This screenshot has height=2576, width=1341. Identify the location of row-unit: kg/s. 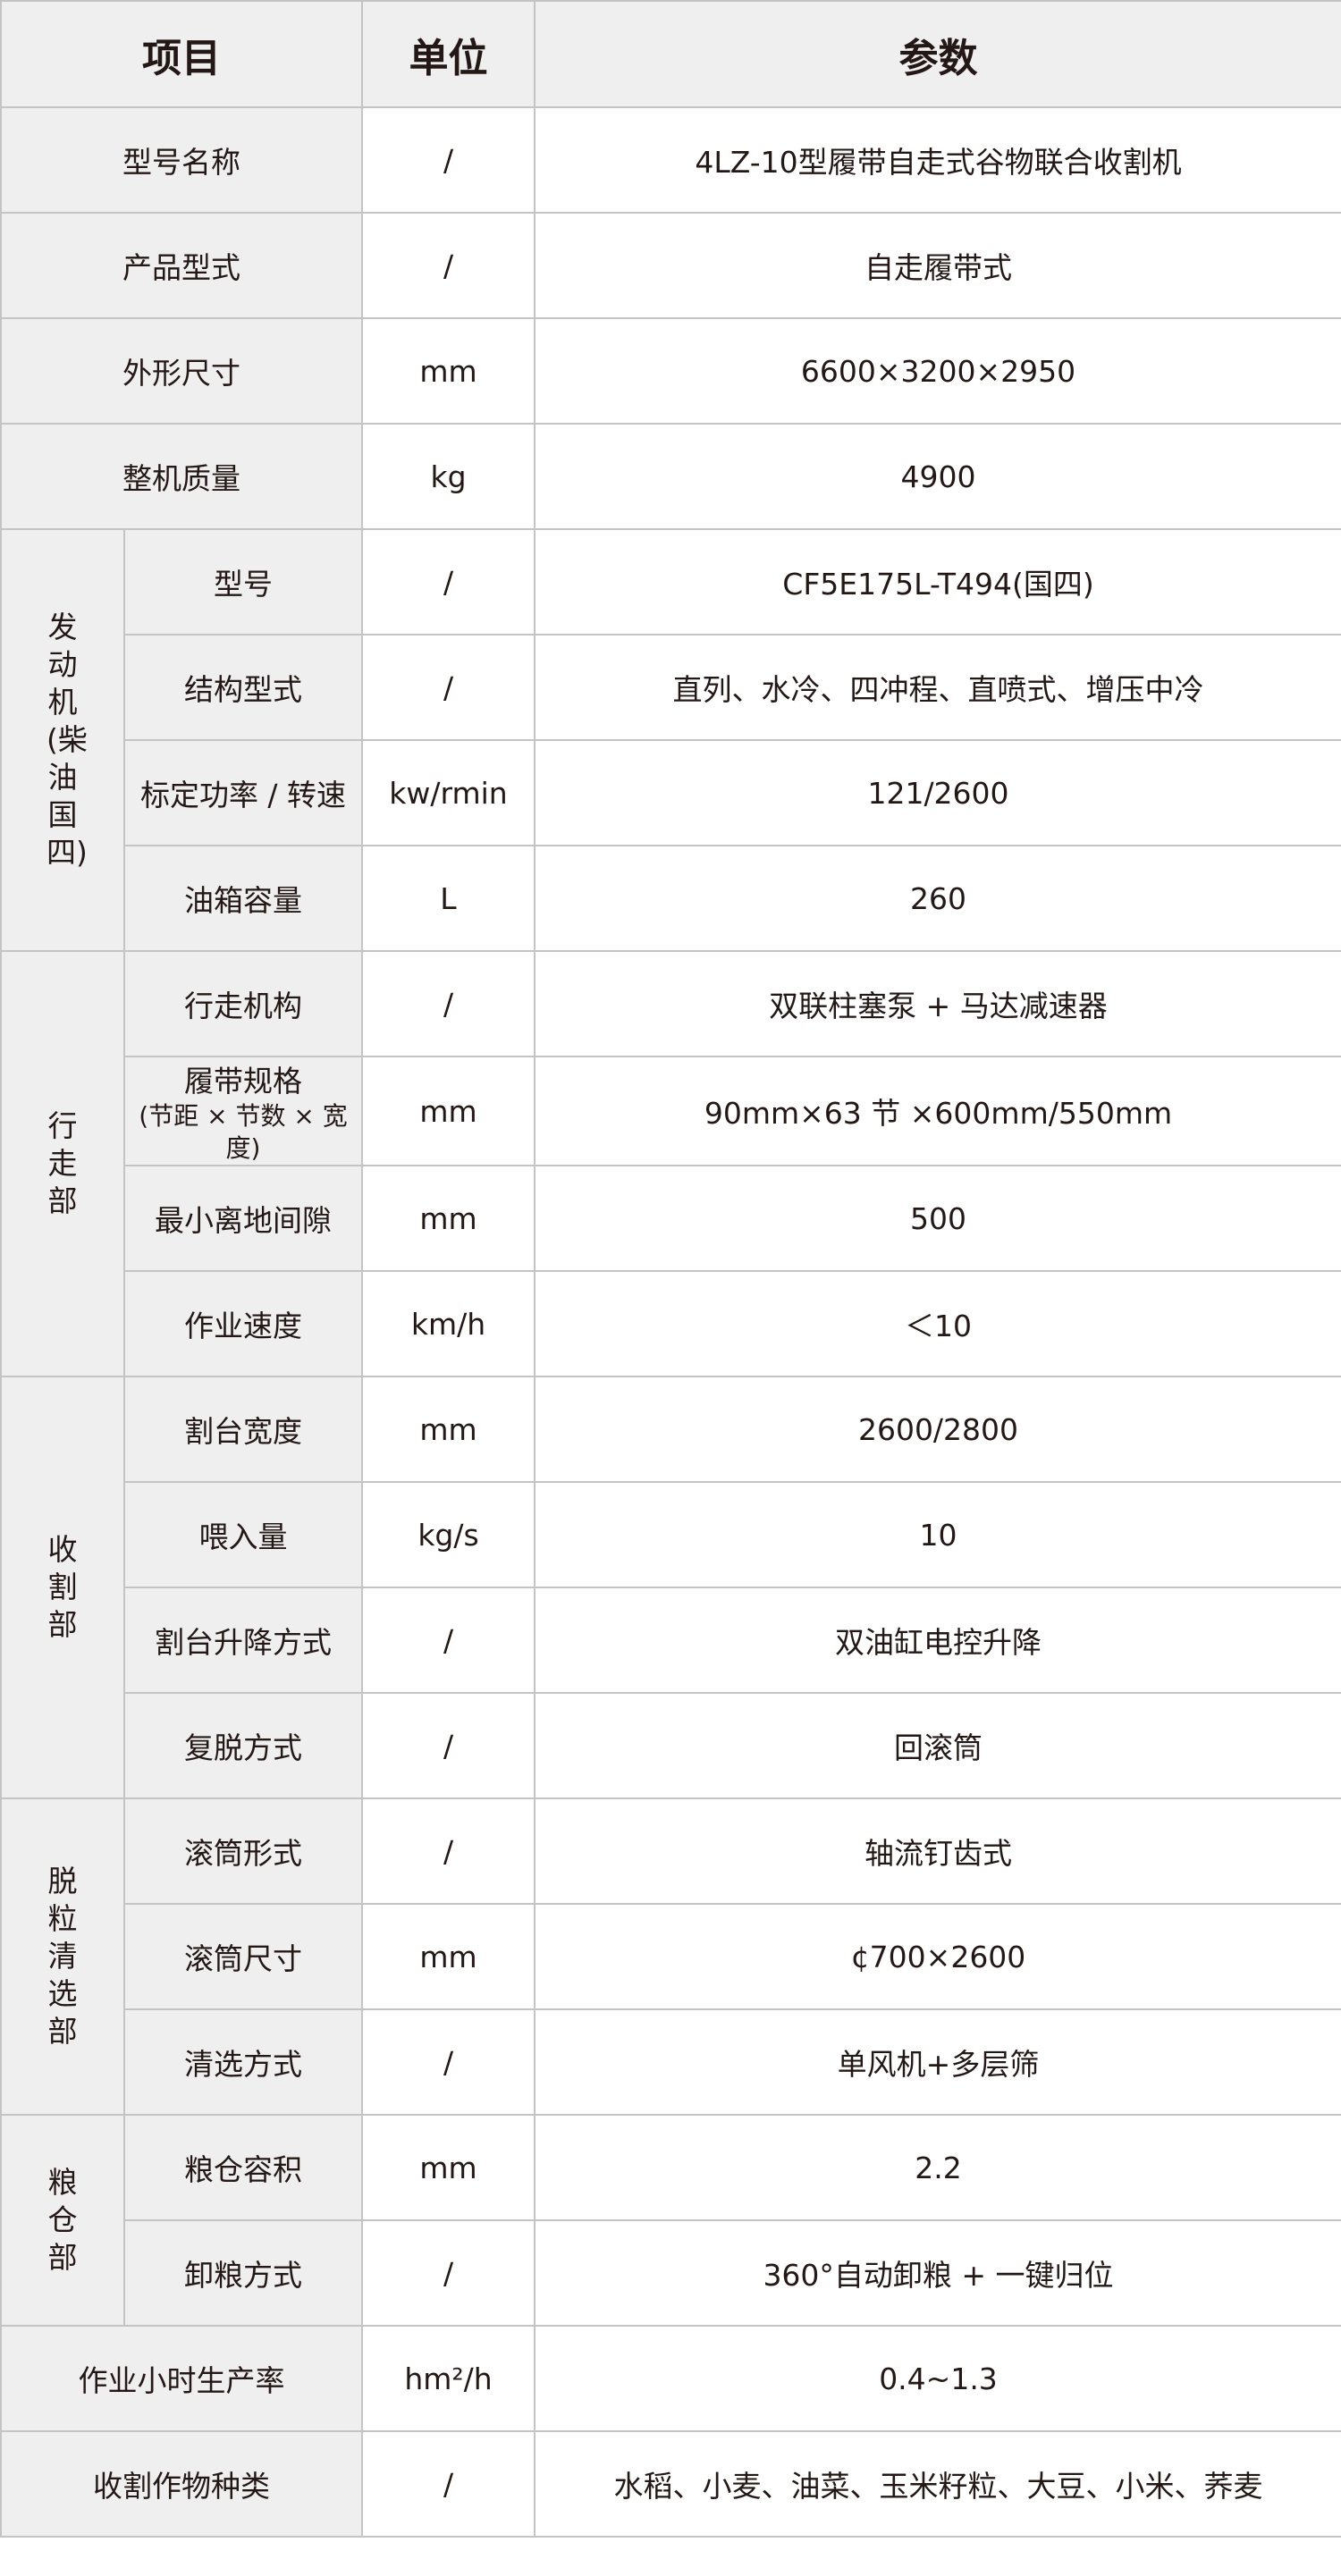
(448, 1535).